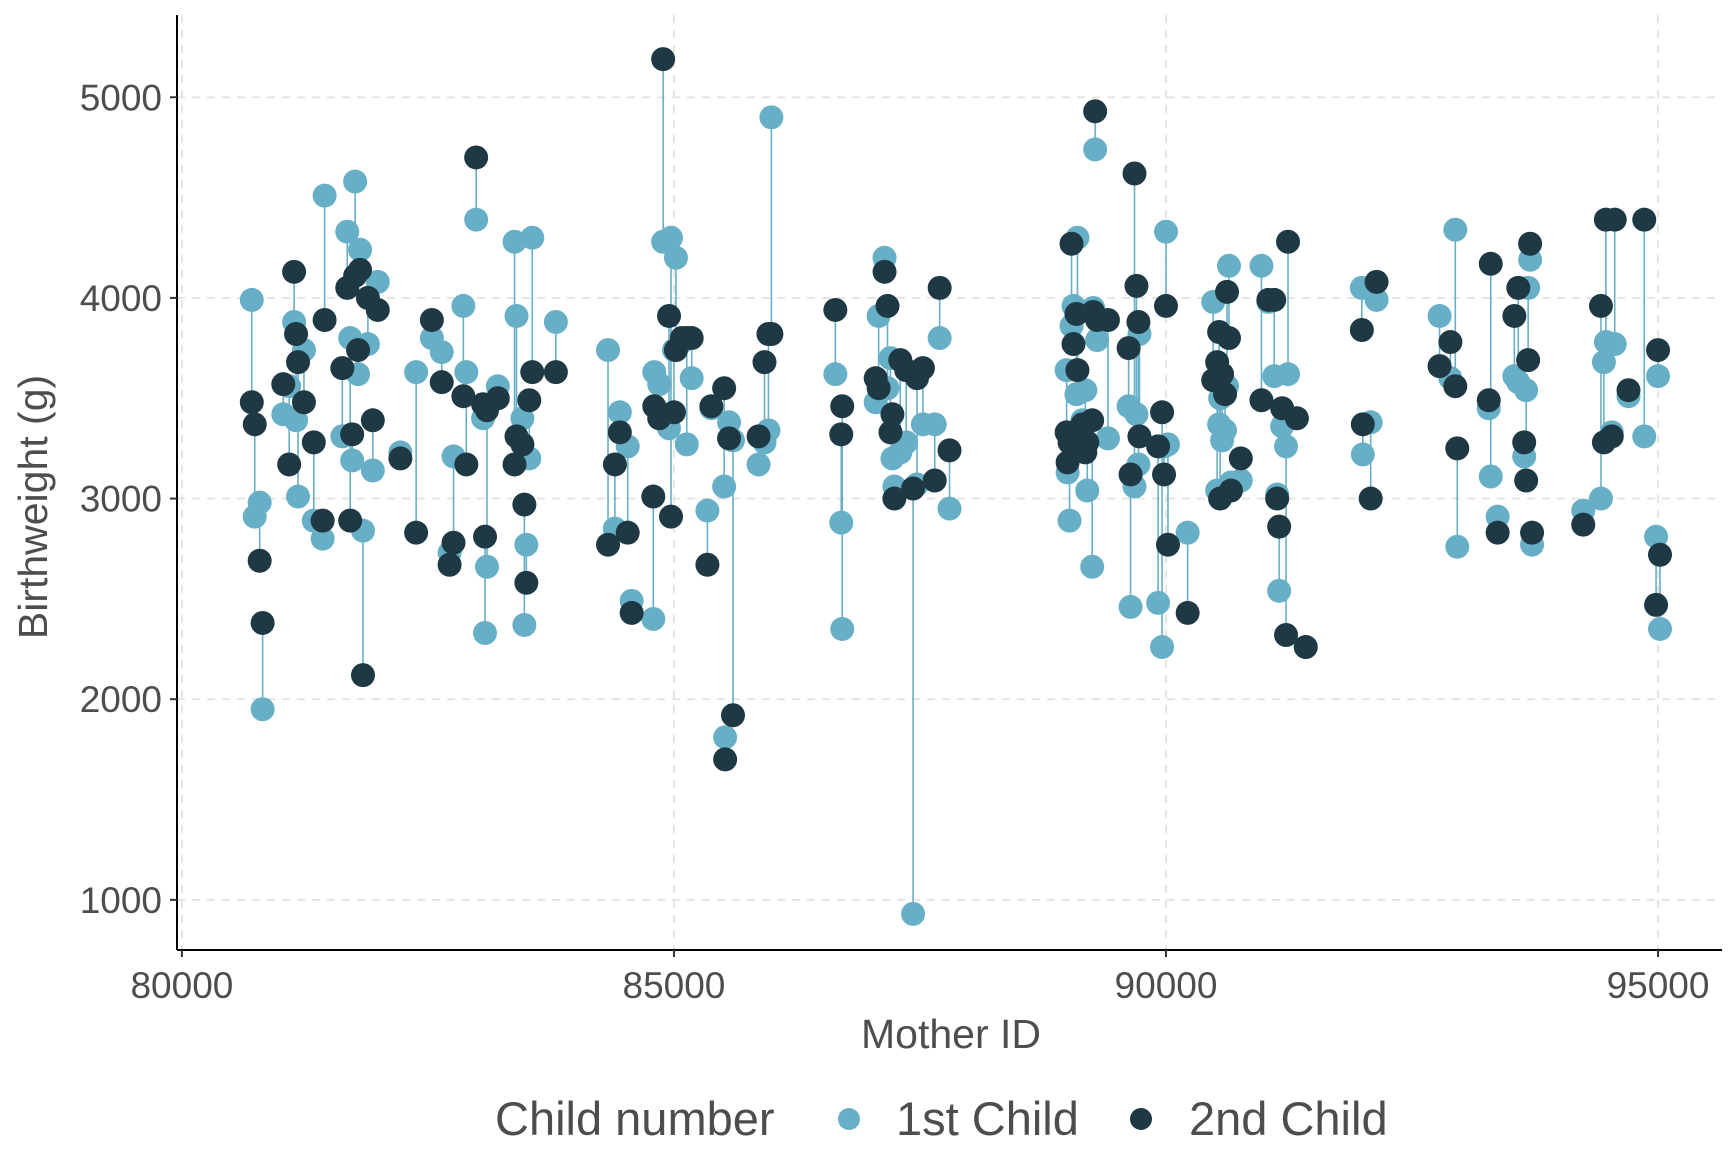 This screenshot has width=1728, height=1157. I want to click on legend-title: Child number, so click(635, 1118).